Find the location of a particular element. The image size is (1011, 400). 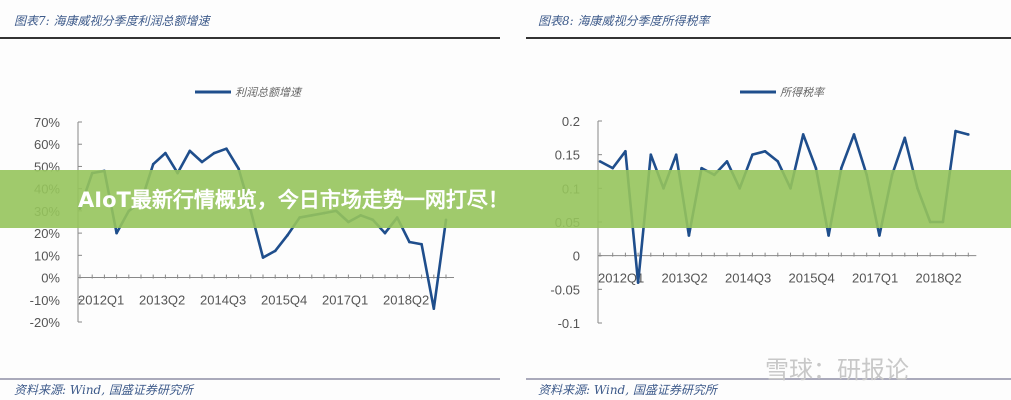

y-tick-label: 70% is located at coordinates (47, 122).